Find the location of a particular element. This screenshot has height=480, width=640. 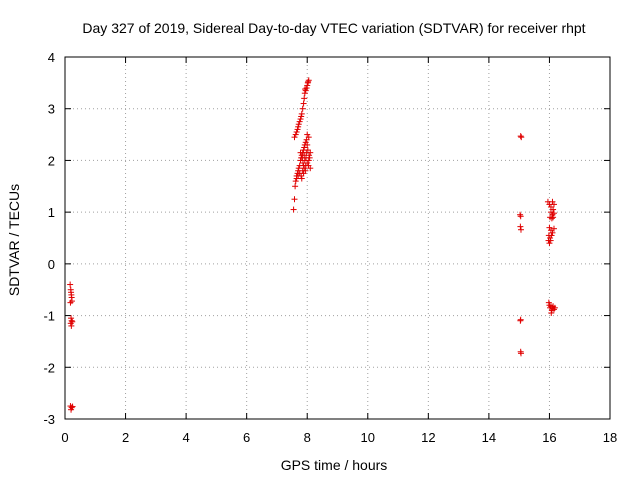

x-axis-title: GPS time / hours is located at coordinates (334, 465).